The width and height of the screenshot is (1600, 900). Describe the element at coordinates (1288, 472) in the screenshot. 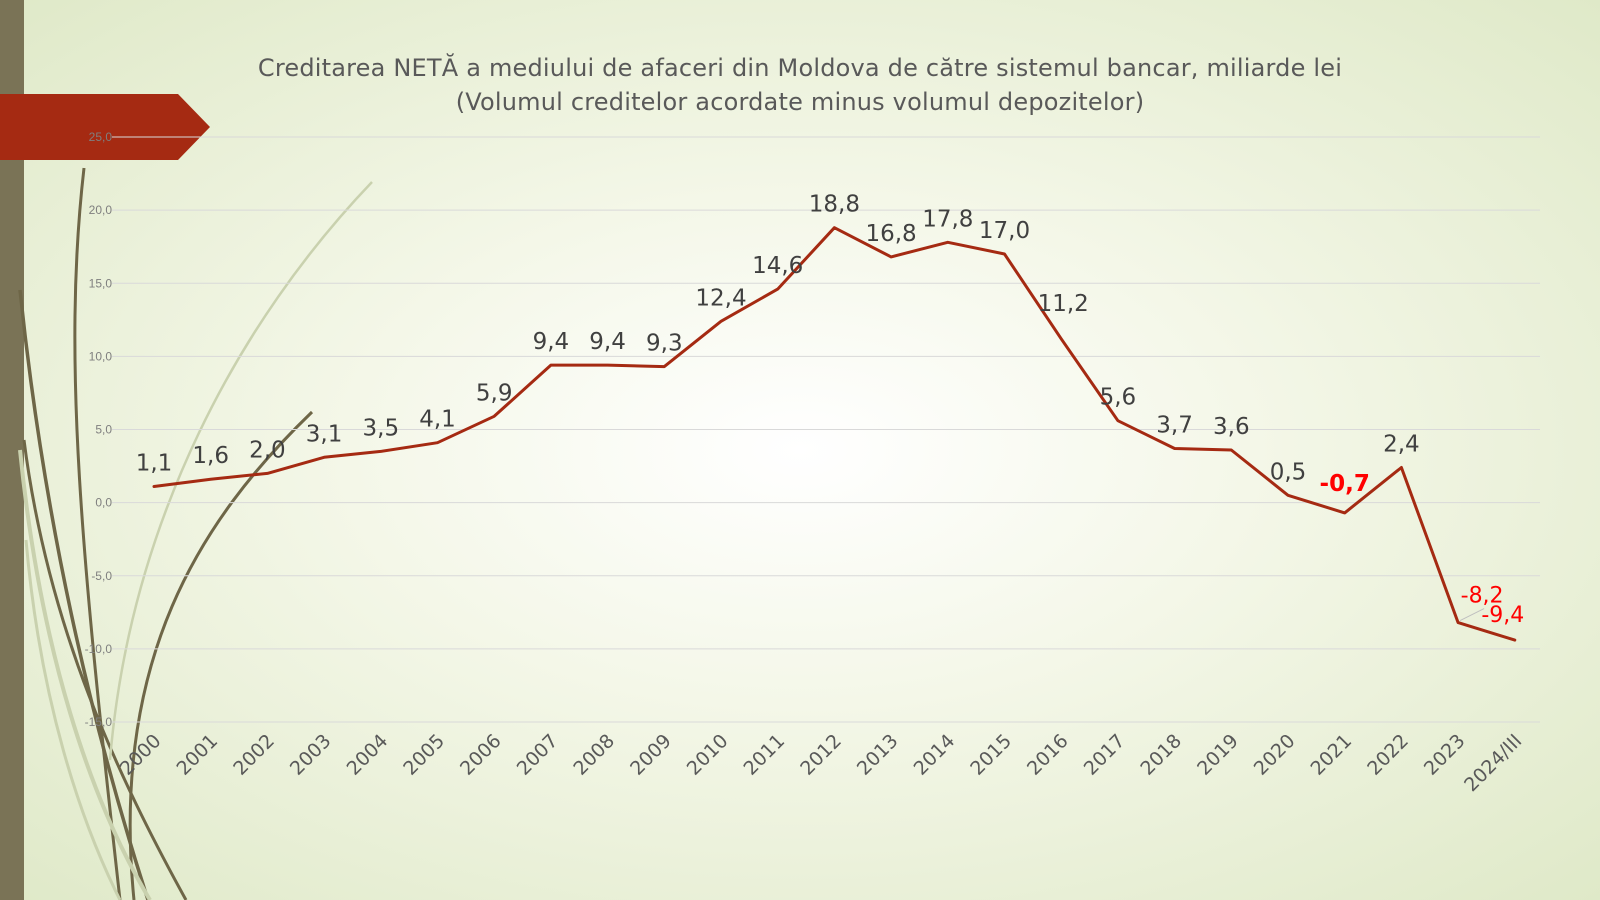

I see `data-label: 0,5` at that location.